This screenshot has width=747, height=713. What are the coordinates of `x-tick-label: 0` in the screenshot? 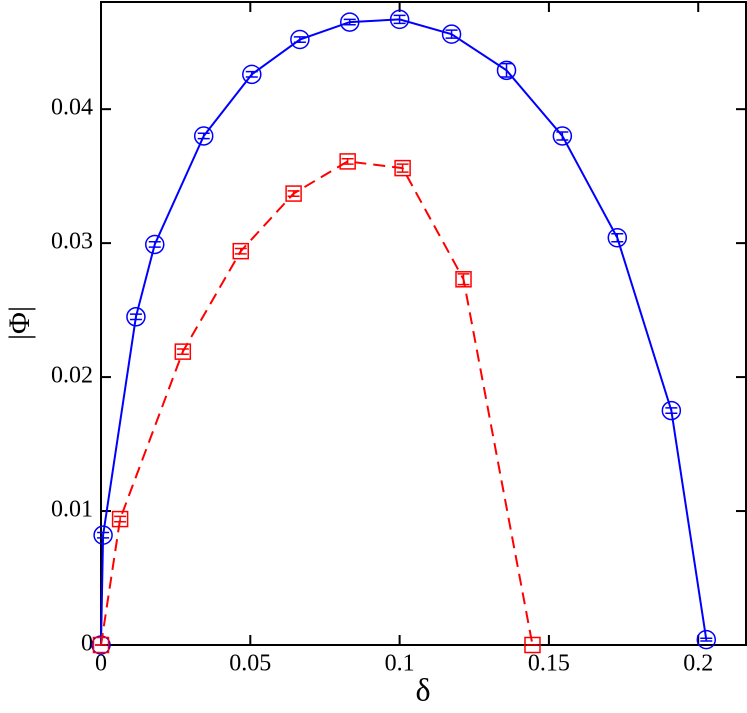 It's located at (101, 664).